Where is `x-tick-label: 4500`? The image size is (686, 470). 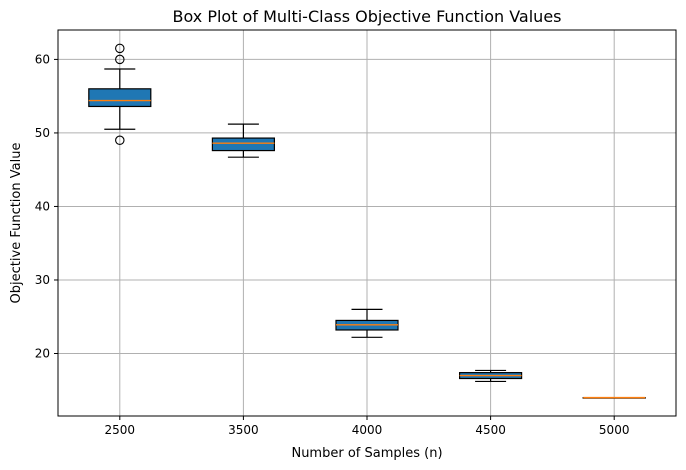 x-tick-label: 4500 is located at coordinates (490, 430).